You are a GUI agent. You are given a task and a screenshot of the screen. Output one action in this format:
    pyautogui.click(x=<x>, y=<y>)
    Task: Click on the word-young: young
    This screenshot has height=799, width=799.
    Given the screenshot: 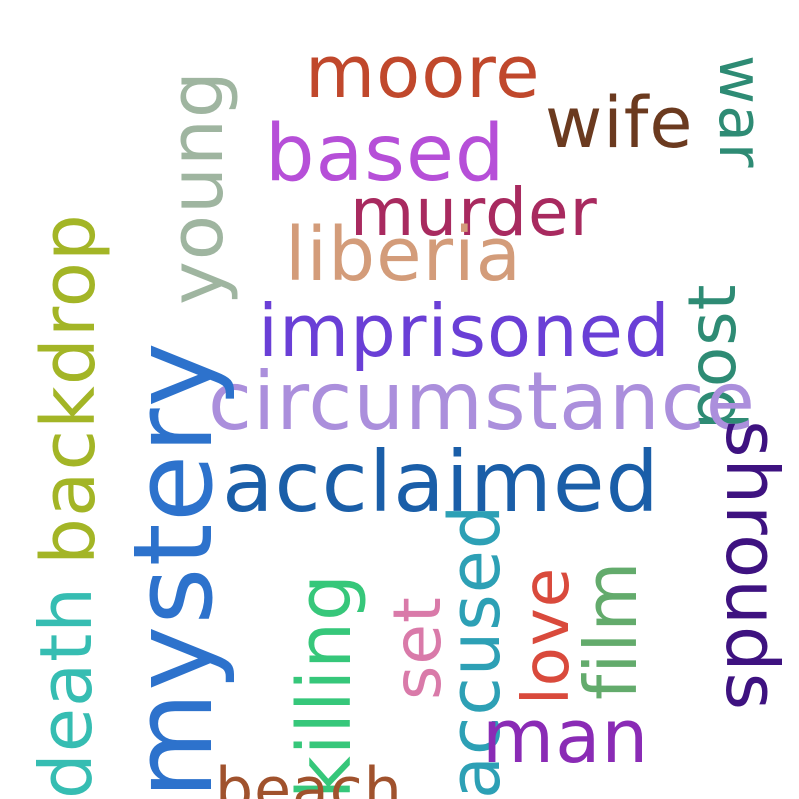 What is the action you would take?
    pyautogui.click(x=197, y=187)
    